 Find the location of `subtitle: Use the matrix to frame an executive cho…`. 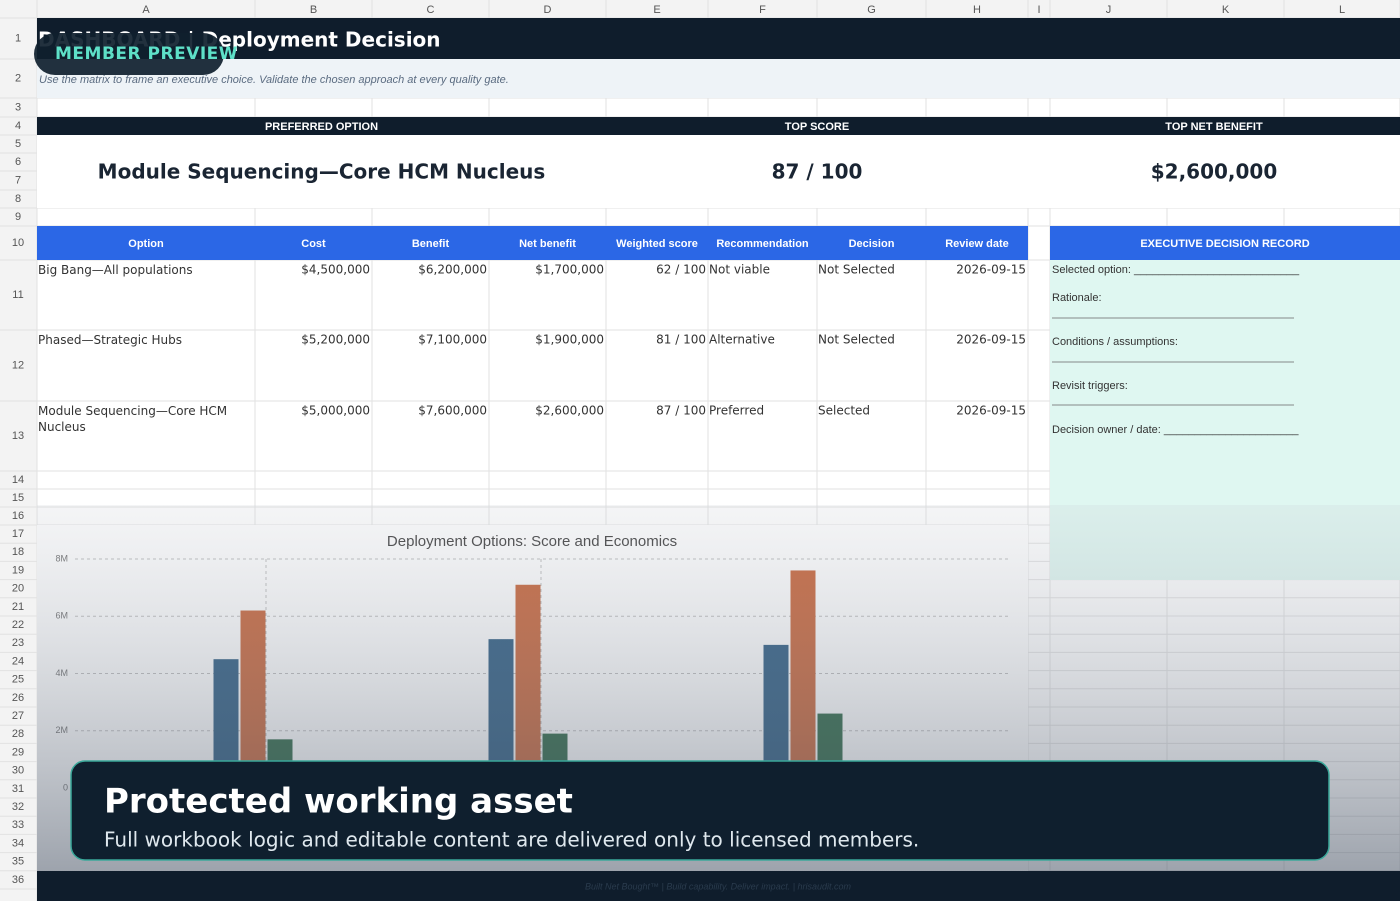

subtitle: Use the matrix to frame an executive cho… is located at coordinates (274, 80).